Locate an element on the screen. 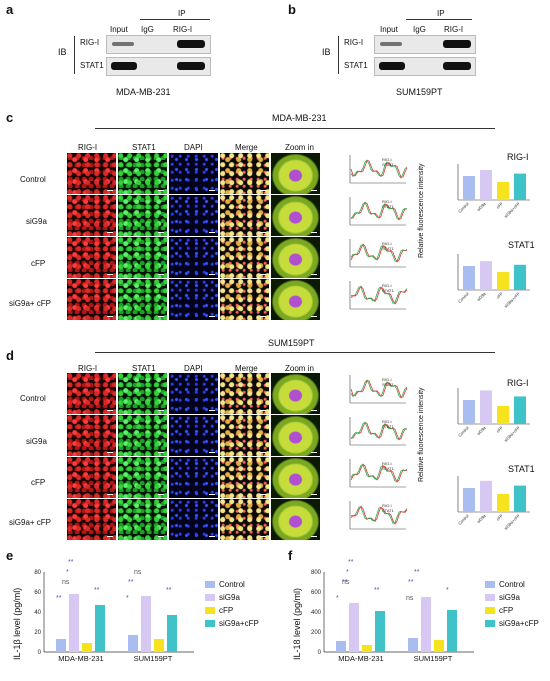 This screenshot has height=681, width=550. micrograph-stat1-cfp is located at coordinates (142, 257).